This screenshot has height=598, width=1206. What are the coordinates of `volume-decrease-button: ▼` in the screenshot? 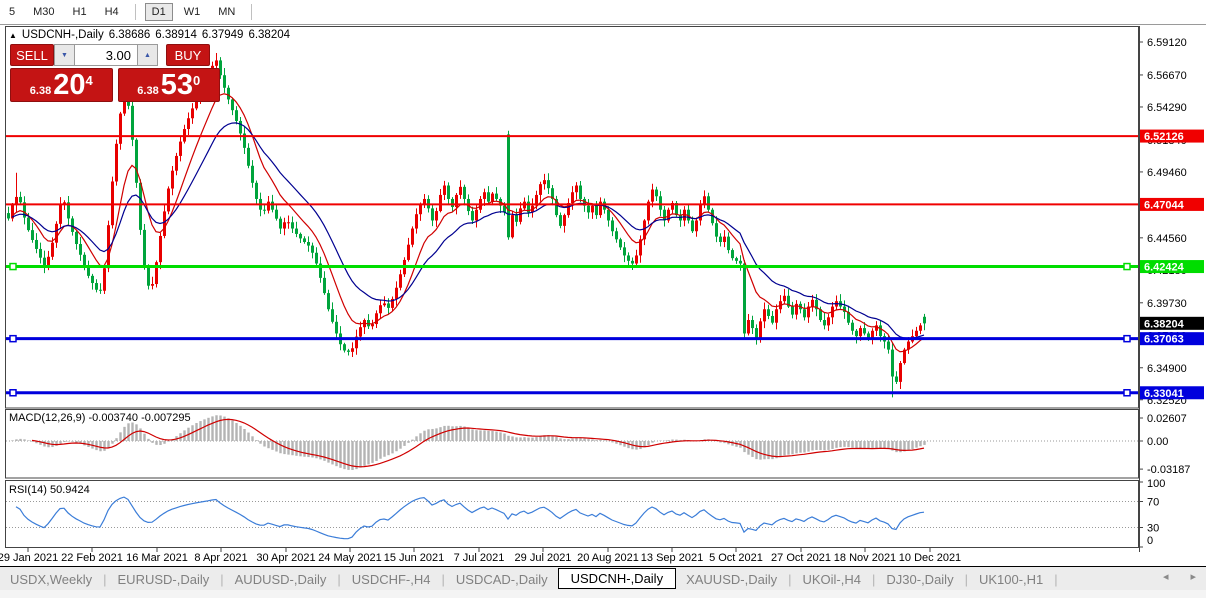 It's located at (64, 55).